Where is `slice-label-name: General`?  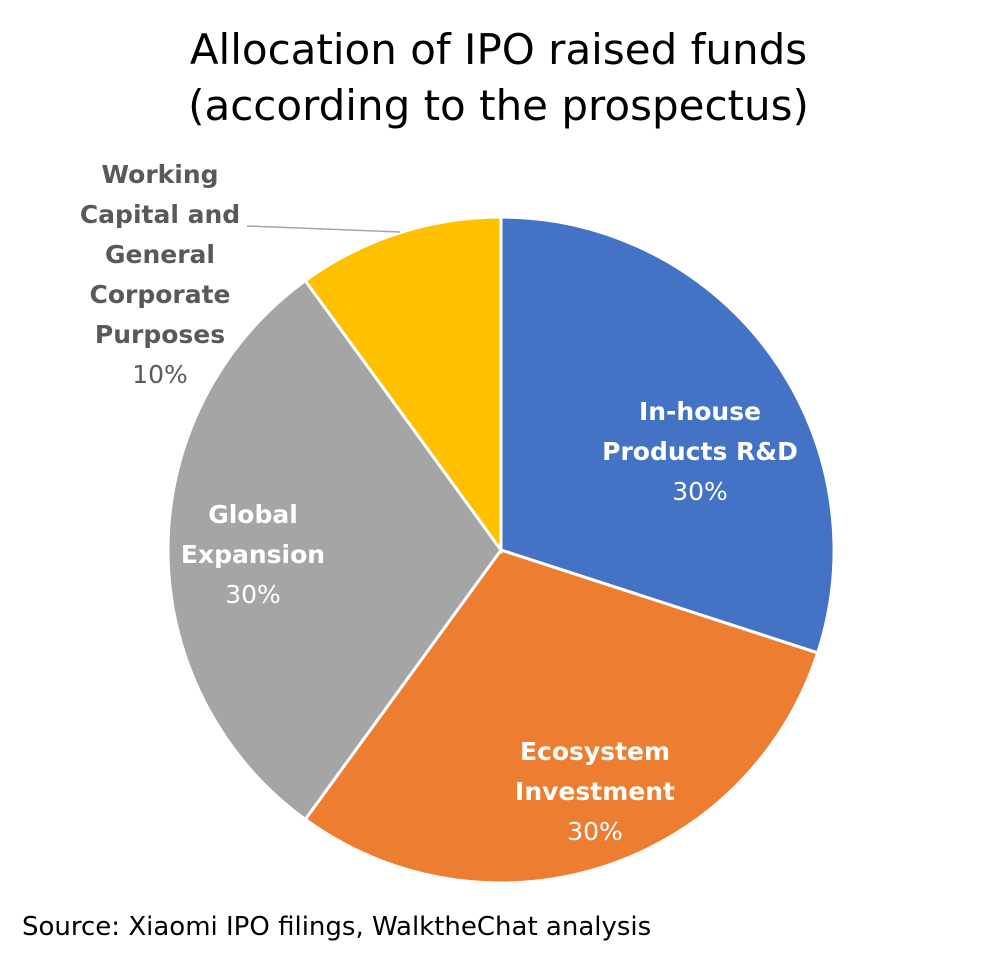
slice-label-name: General is located at coordinates (160, 254).